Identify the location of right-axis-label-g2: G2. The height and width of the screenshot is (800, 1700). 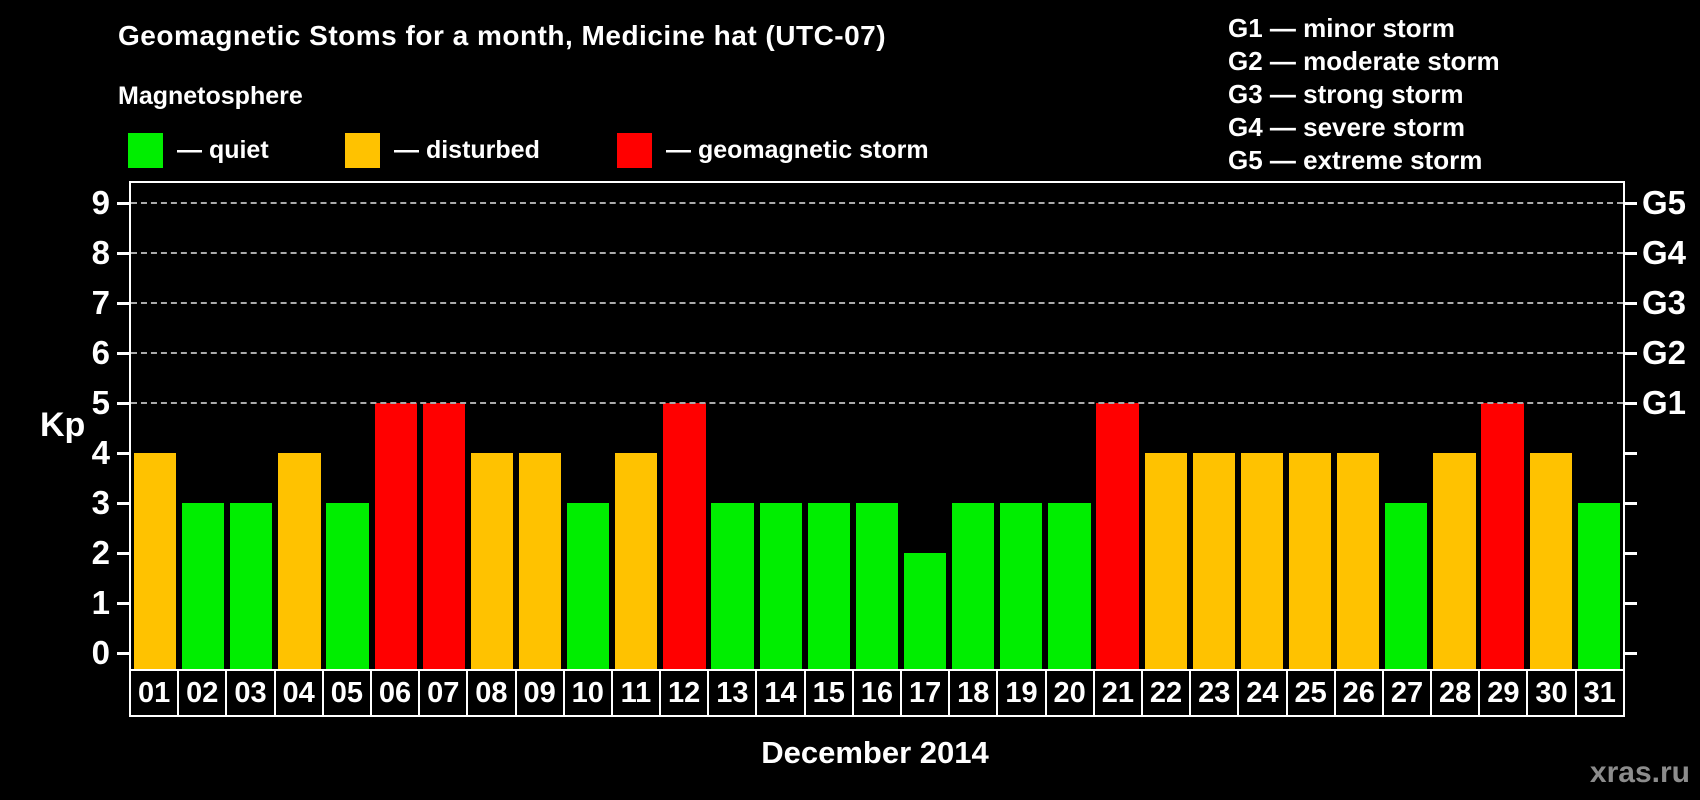
(1664, 352).